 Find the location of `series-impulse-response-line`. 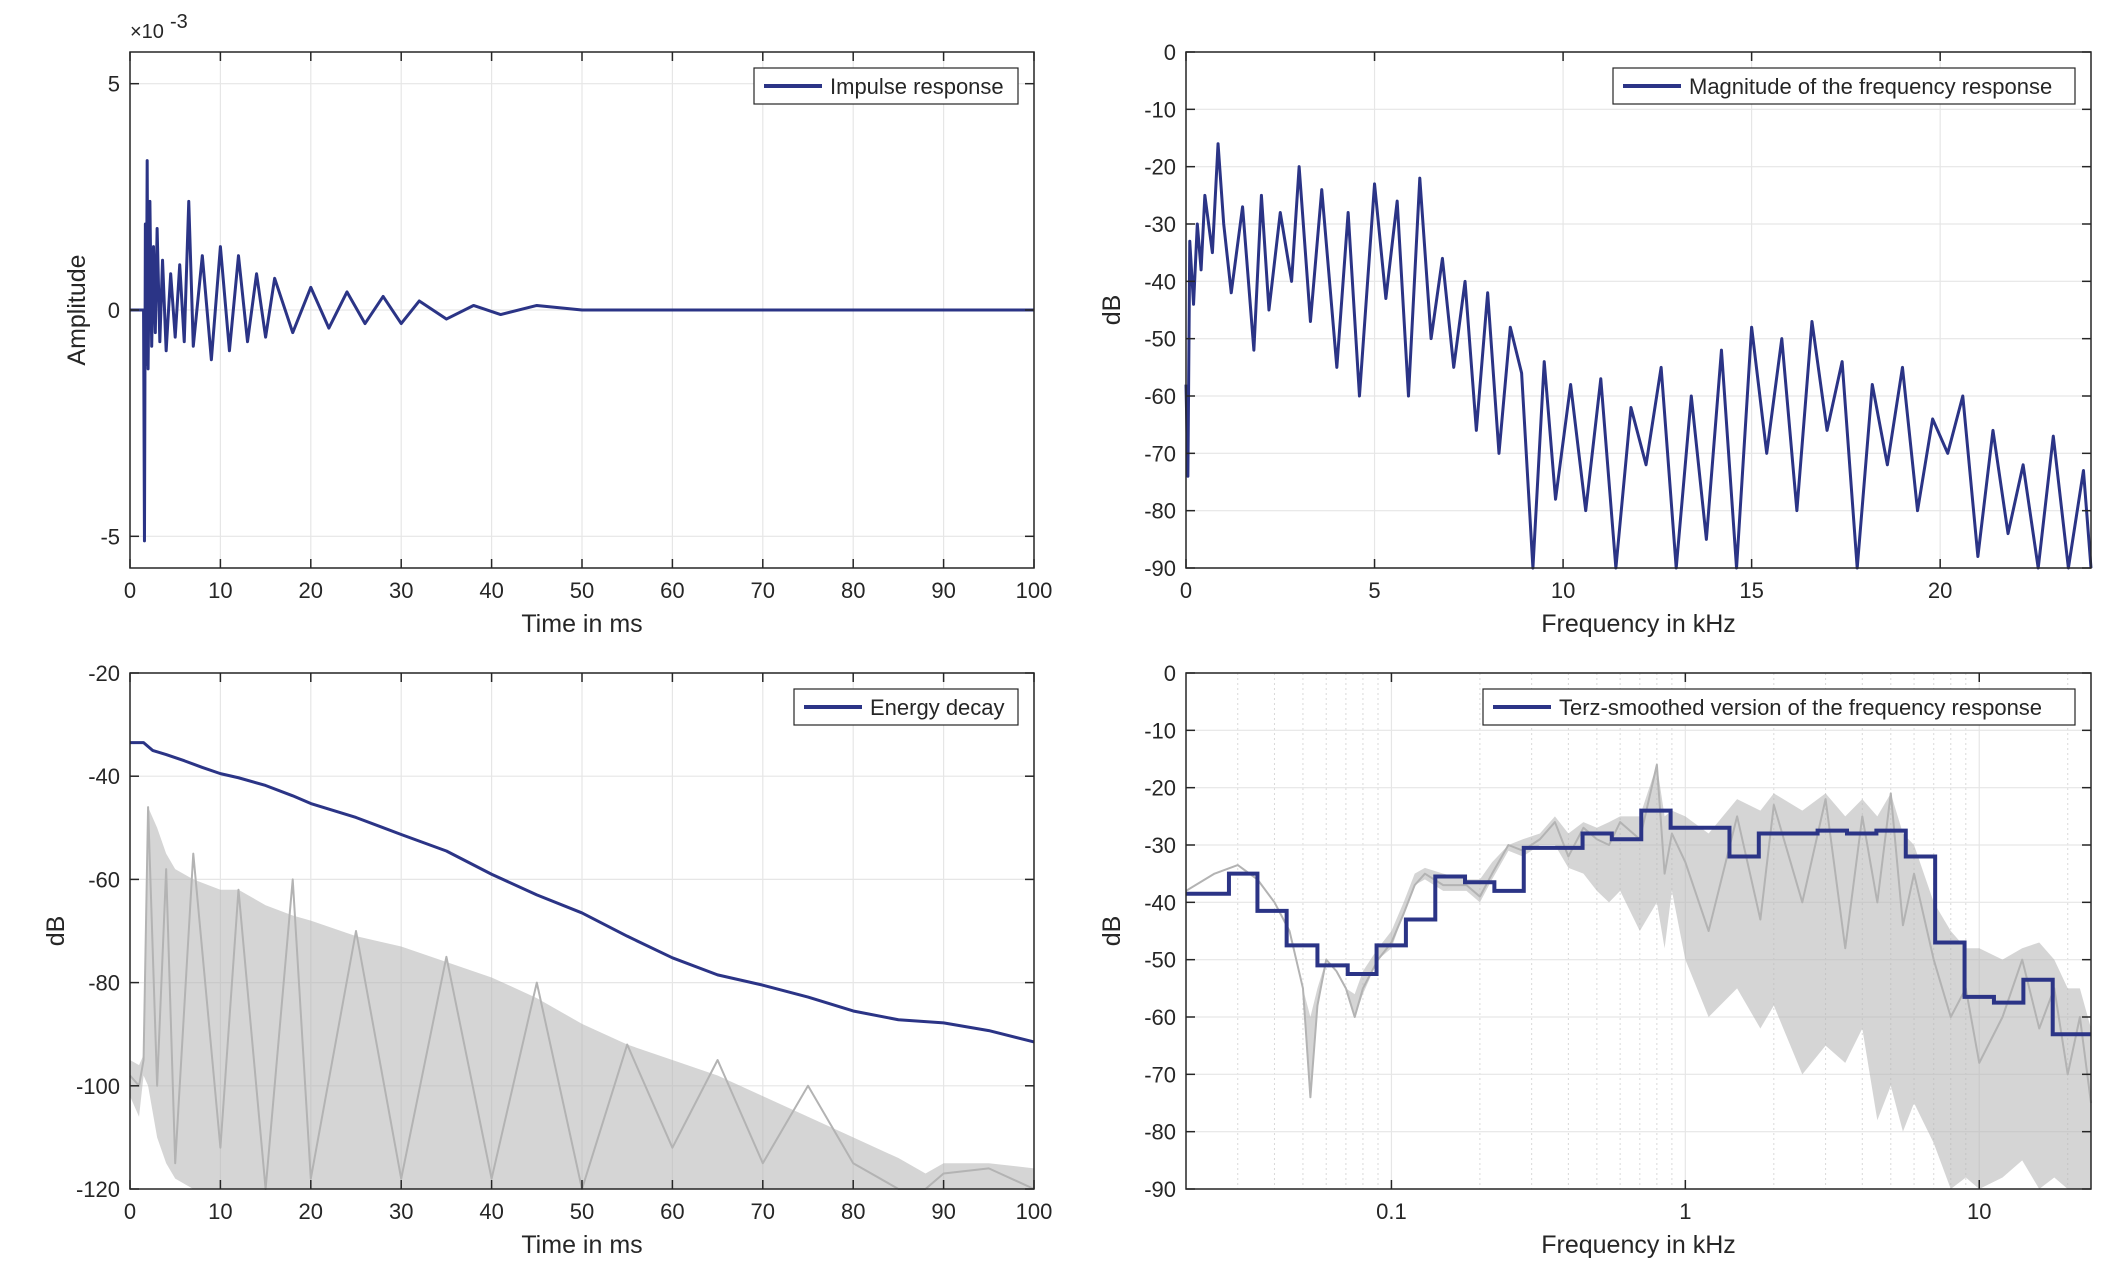

series-impulse-response-line is located at coordinates (582, 351).